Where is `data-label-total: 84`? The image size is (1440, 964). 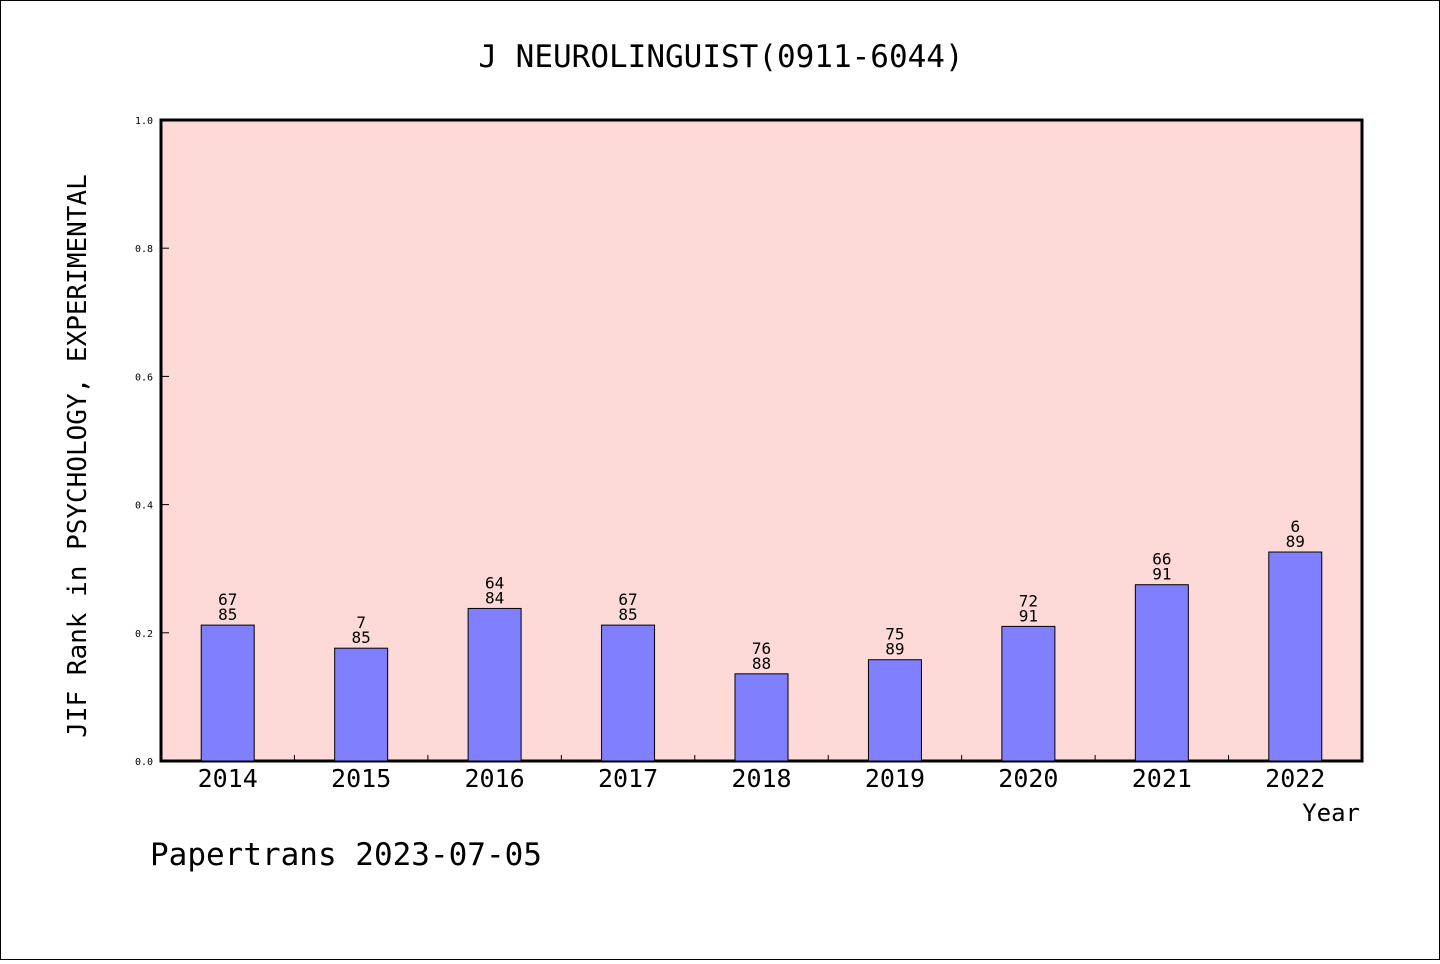
data-label-total: 84 is located at coordinates (494, 597).